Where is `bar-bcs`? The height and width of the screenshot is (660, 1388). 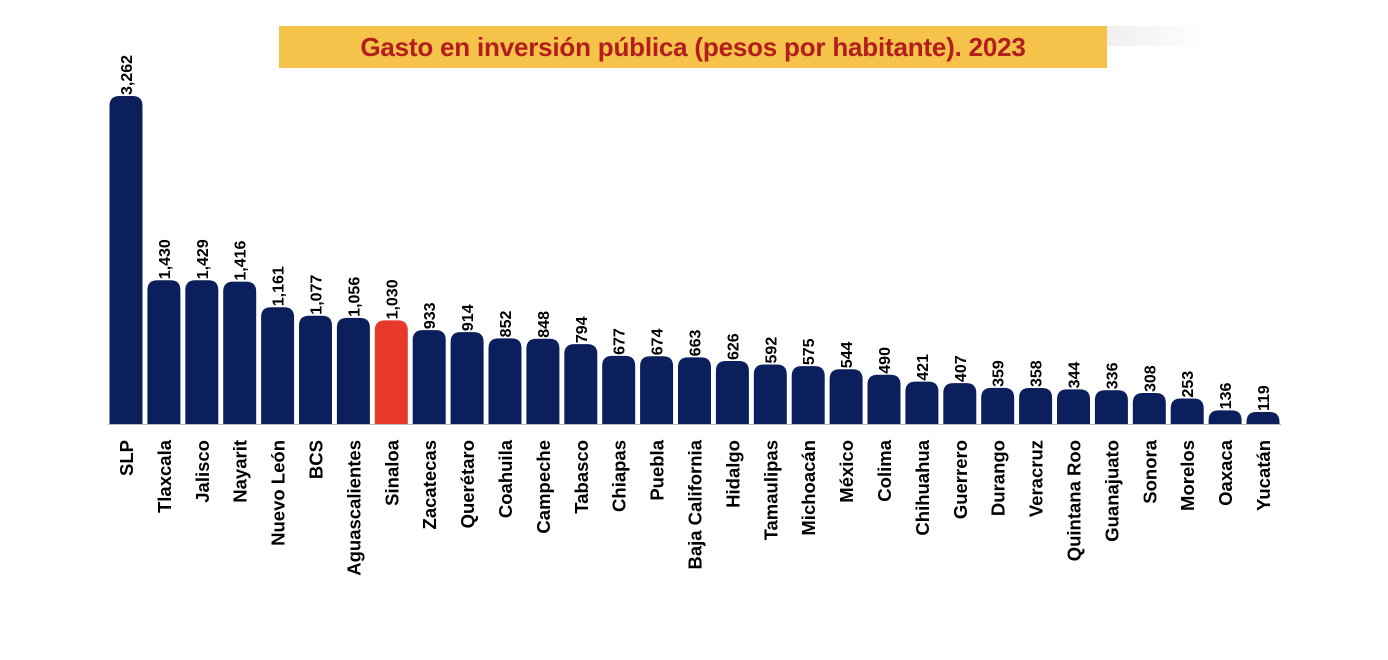 bar-bcs is located at coordinates (315, 369).